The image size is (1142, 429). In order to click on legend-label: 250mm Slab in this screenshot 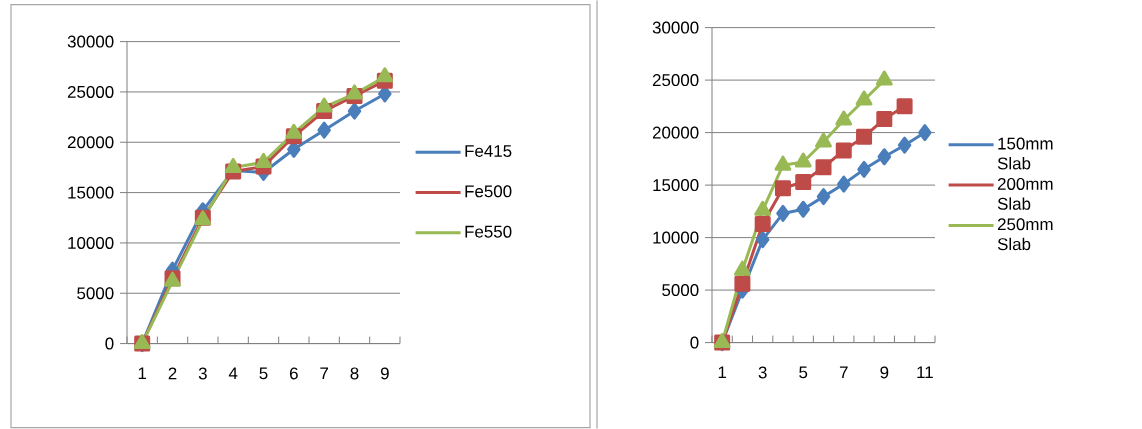, I will do `click(1025, 234)`.